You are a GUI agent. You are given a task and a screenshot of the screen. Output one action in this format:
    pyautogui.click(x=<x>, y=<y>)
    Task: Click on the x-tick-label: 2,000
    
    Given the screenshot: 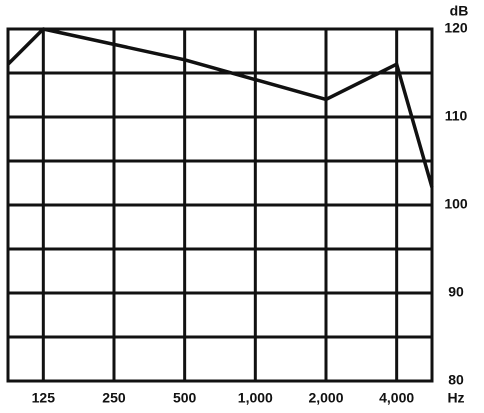 What is the action you would take?
    pyautogui.click(x=325, y=398)
    